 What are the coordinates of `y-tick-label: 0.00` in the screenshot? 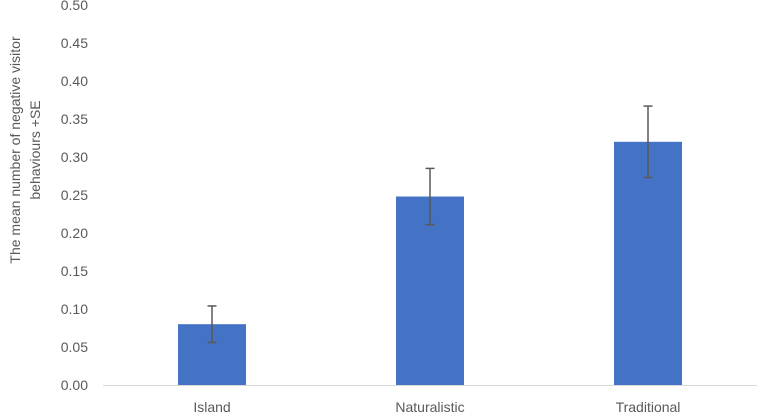 It's located at (74, 385).